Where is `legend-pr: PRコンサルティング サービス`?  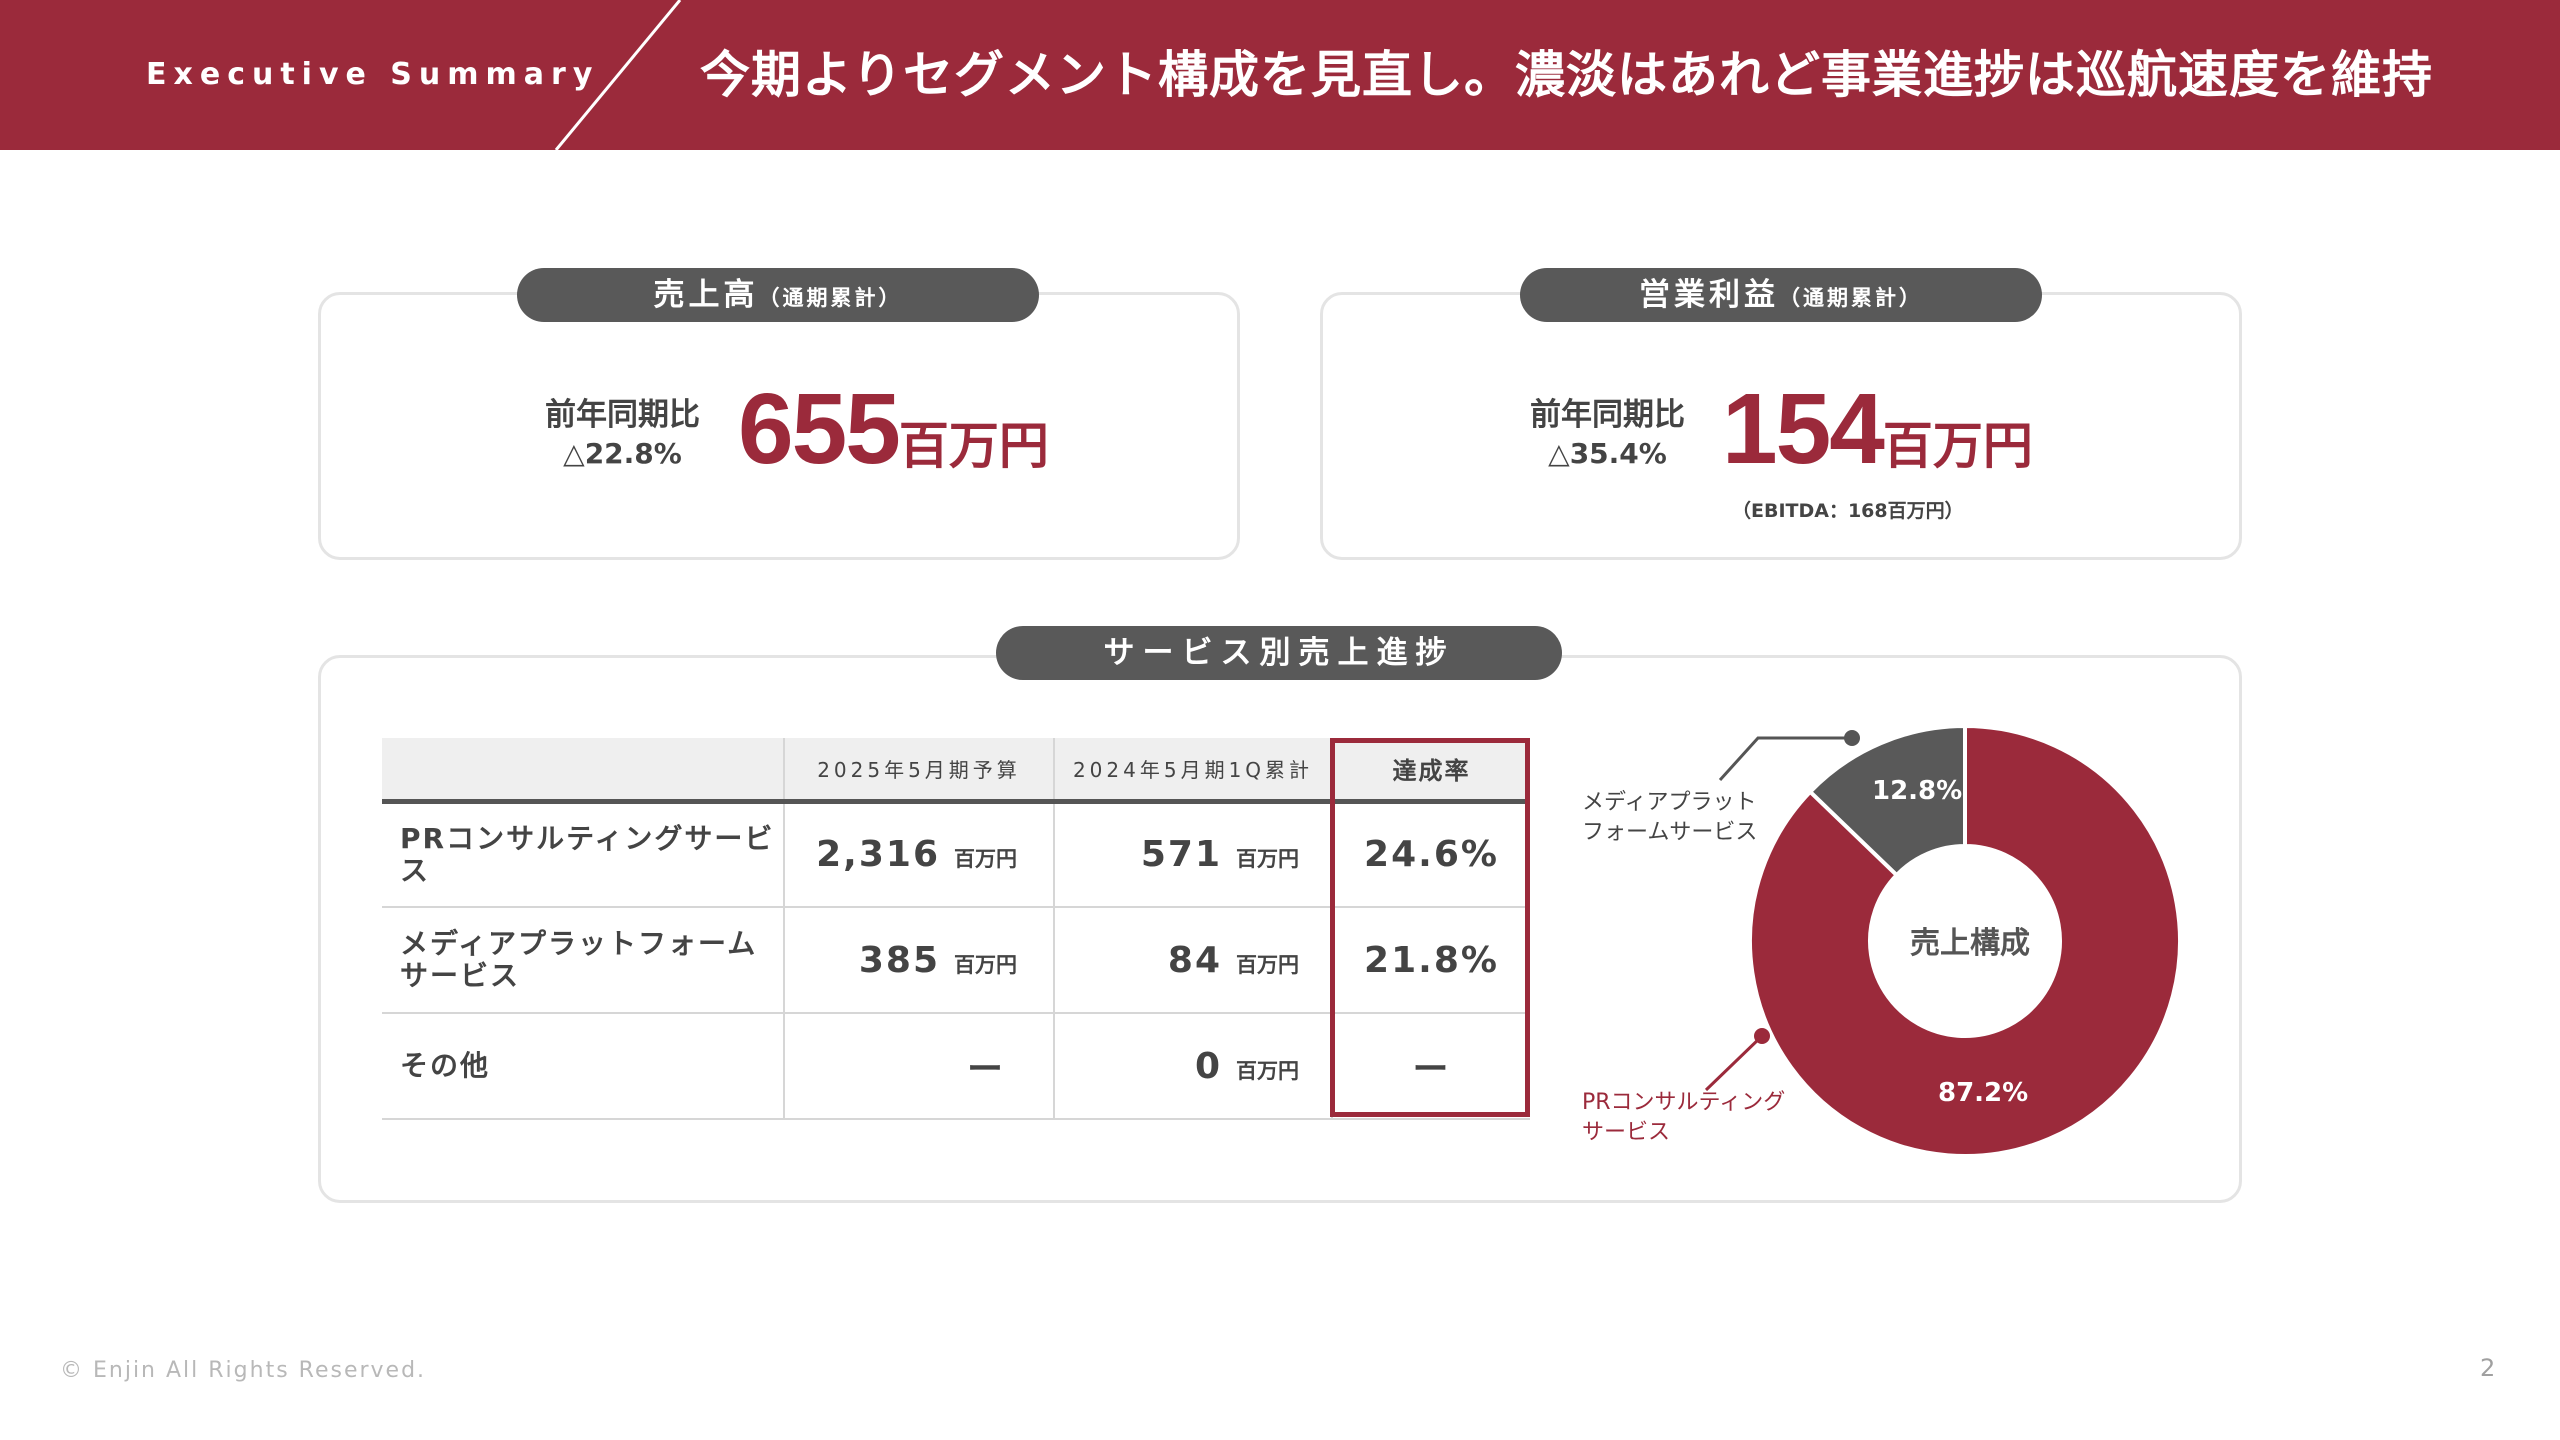 legend-pr: PRコンサルティング サービス is located at coordinates (1684, 1117).